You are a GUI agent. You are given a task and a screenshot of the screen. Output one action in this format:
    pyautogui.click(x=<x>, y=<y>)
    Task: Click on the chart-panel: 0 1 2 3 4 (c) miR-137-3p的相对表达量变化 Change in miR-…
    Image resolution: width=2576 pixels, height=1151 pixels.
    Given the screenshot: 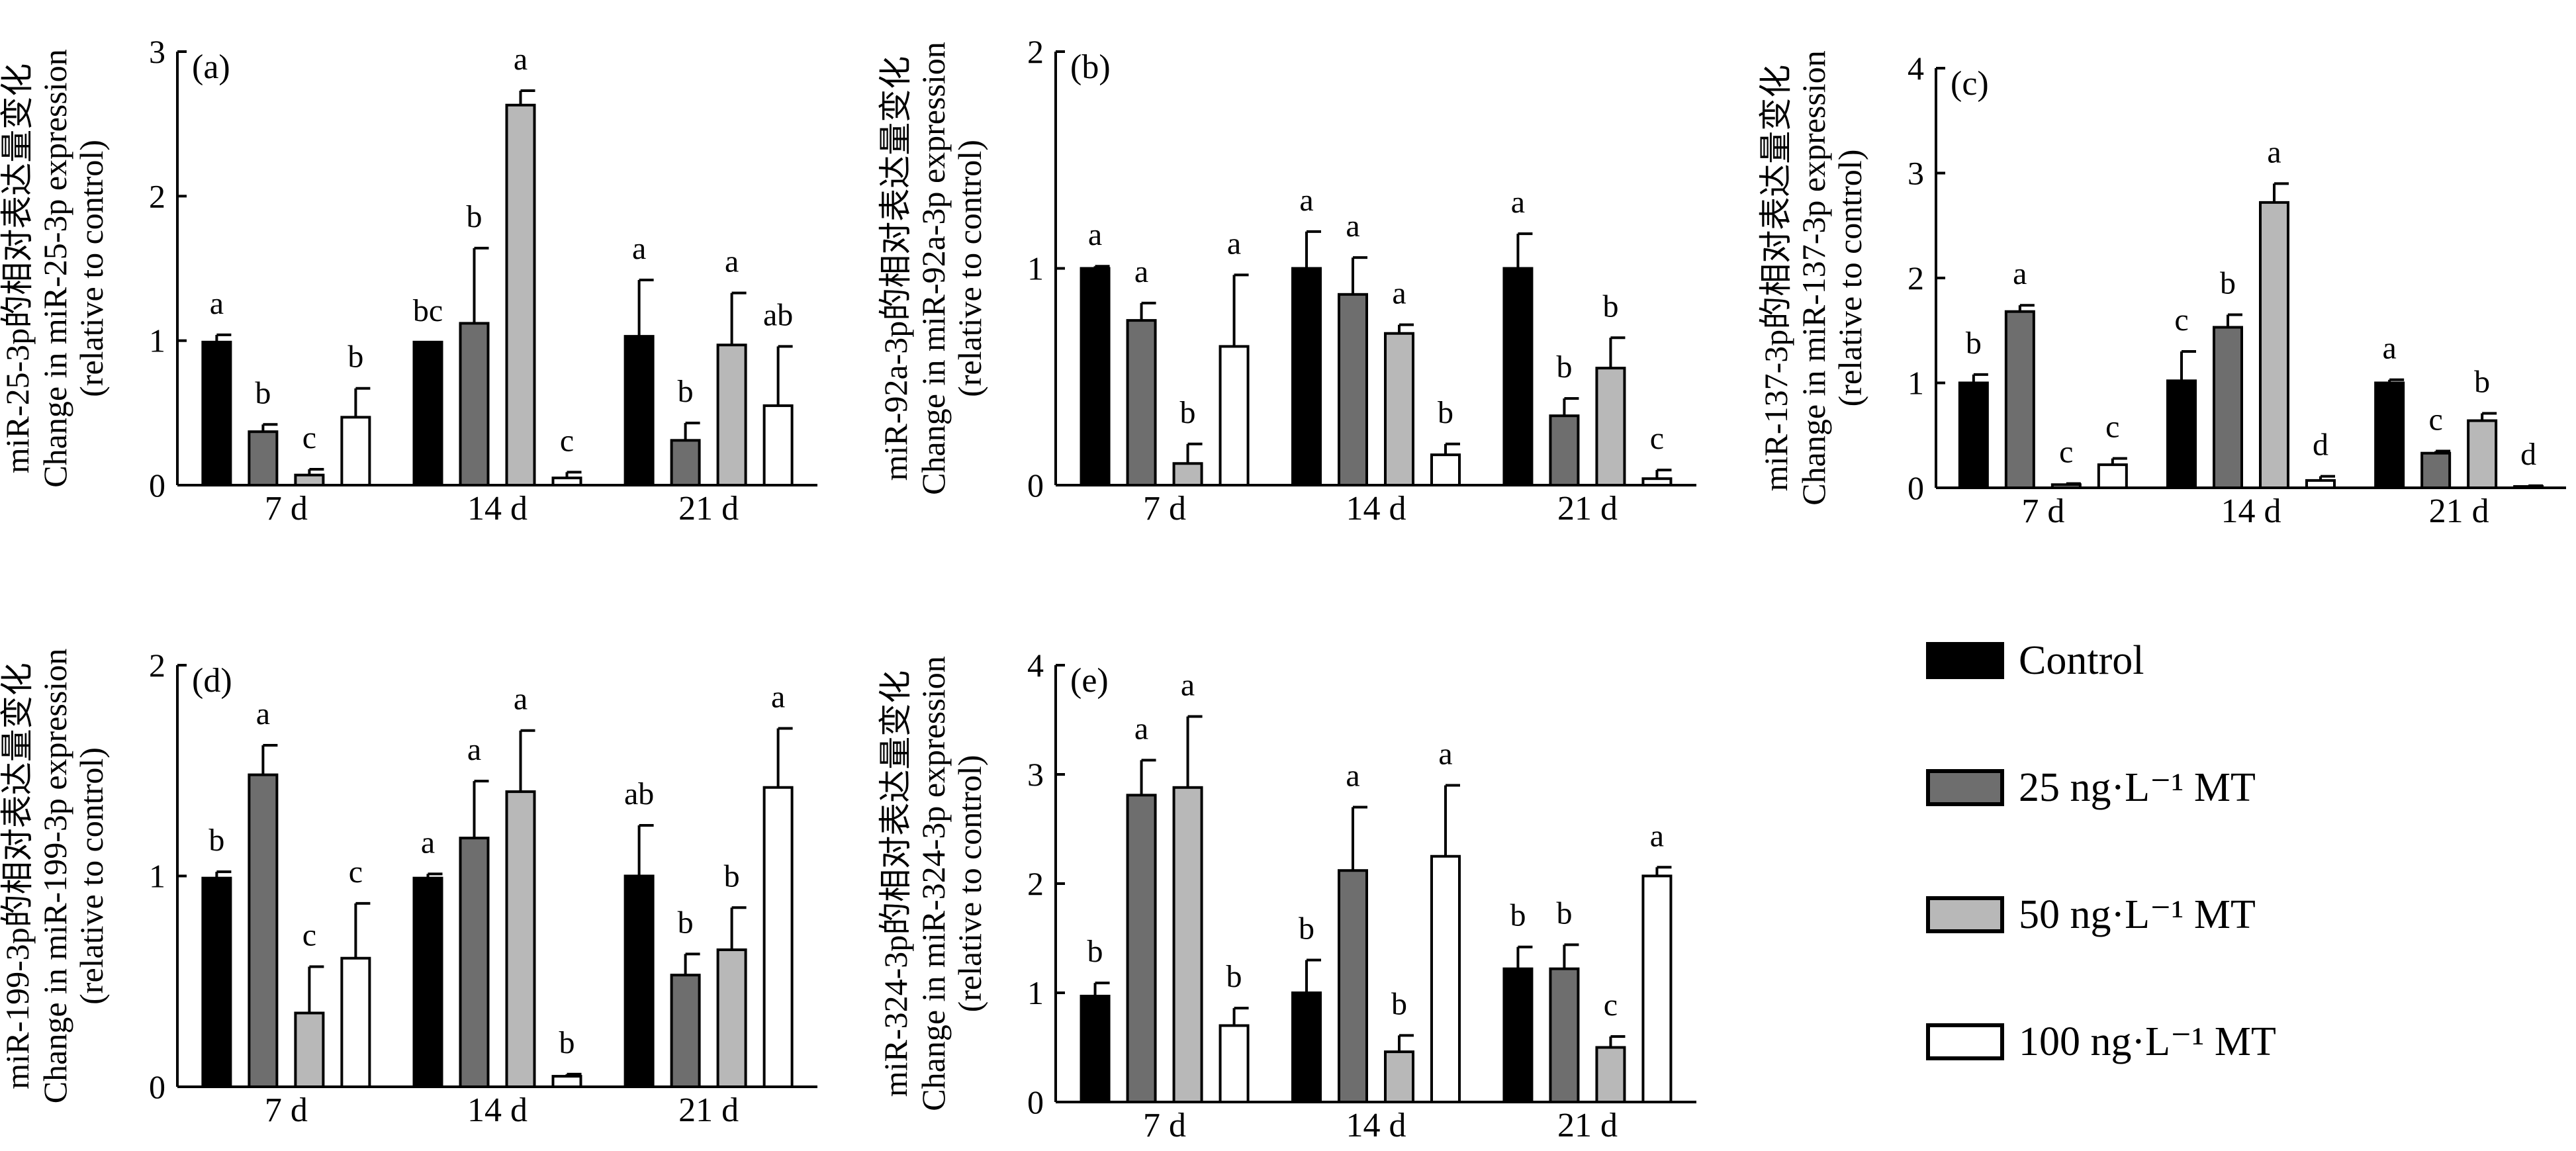 What is the action you would take?
    pyautogui.click(x=2161, y=290)
    